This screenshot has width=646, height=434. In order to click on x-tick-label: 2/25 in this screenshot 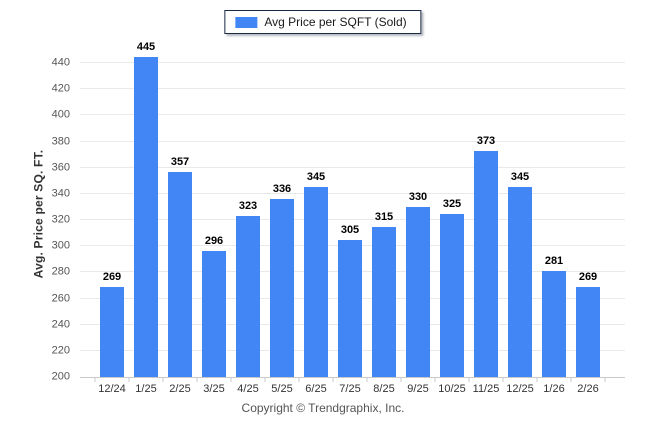, I will do `click(180, 389)`.